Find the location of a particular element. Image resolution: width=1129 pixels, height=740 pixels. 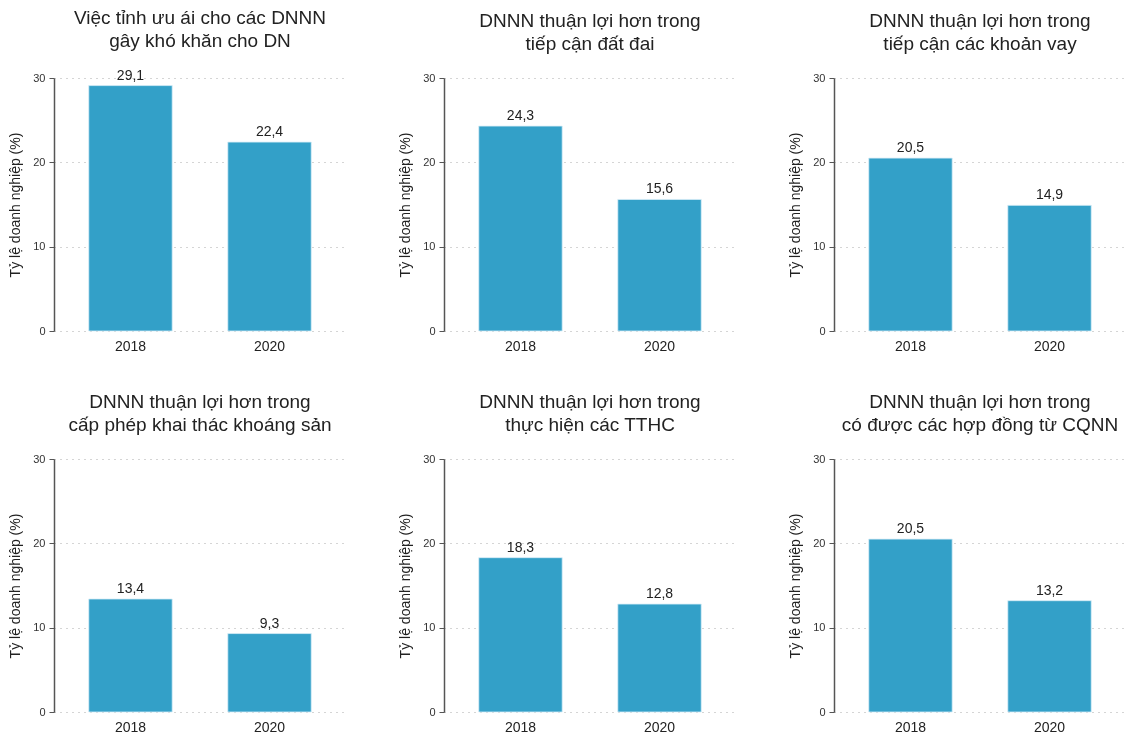

data-label: 18,3 is located at coordinates (520, 546).